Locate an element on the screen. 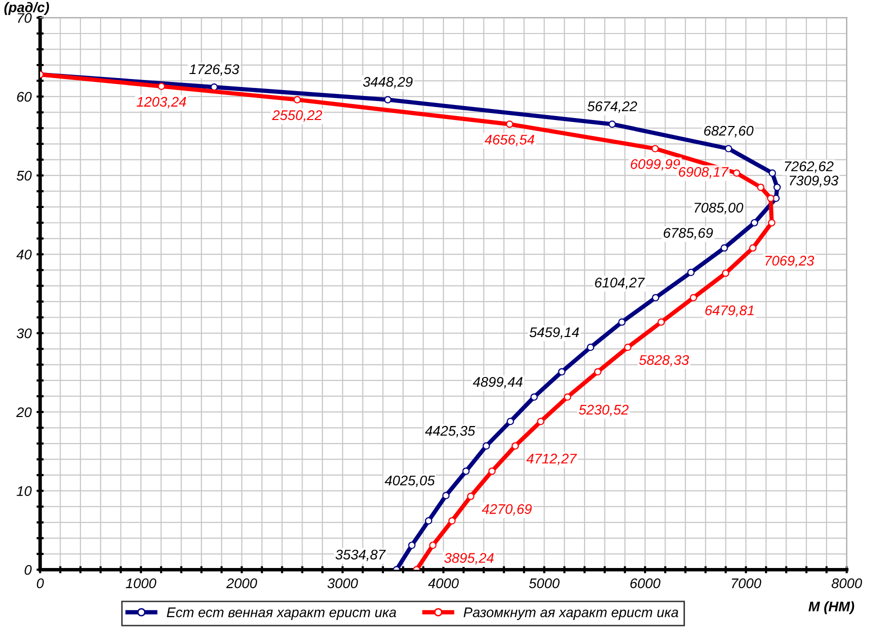  annotation: 7309,93 is located at coordinates (814, 182).